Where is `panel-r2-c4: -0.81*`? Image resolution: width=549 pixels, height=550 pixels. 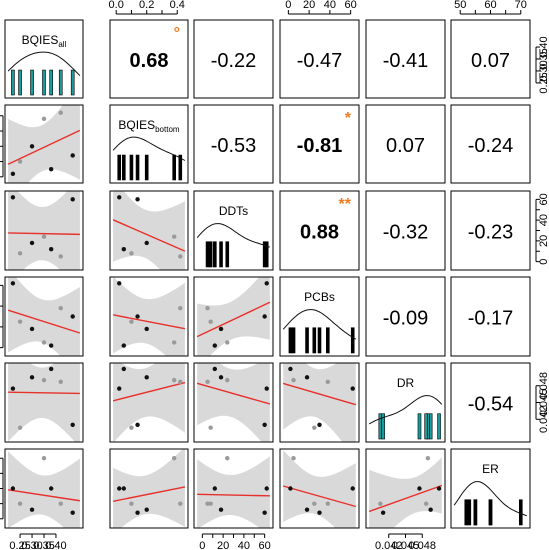
panel-r2-c4: -0.81* is located at coordinates (319, 144).